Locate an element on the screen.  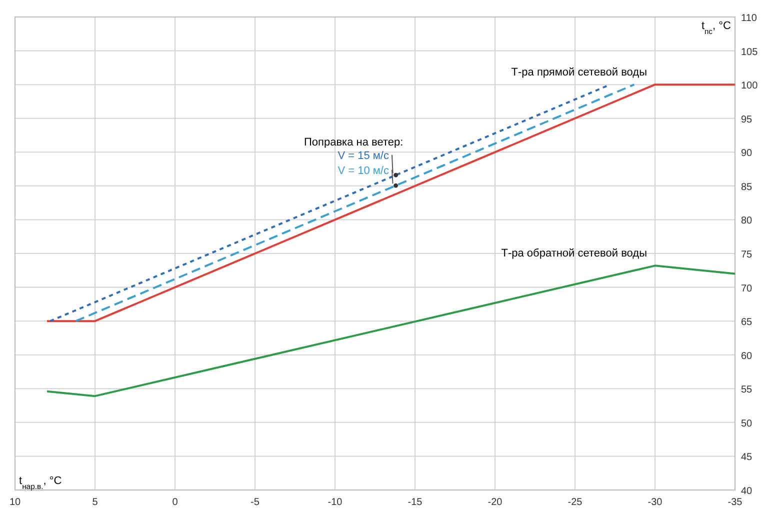
y-tick-label: 95 is located at coordinates (747, 120).